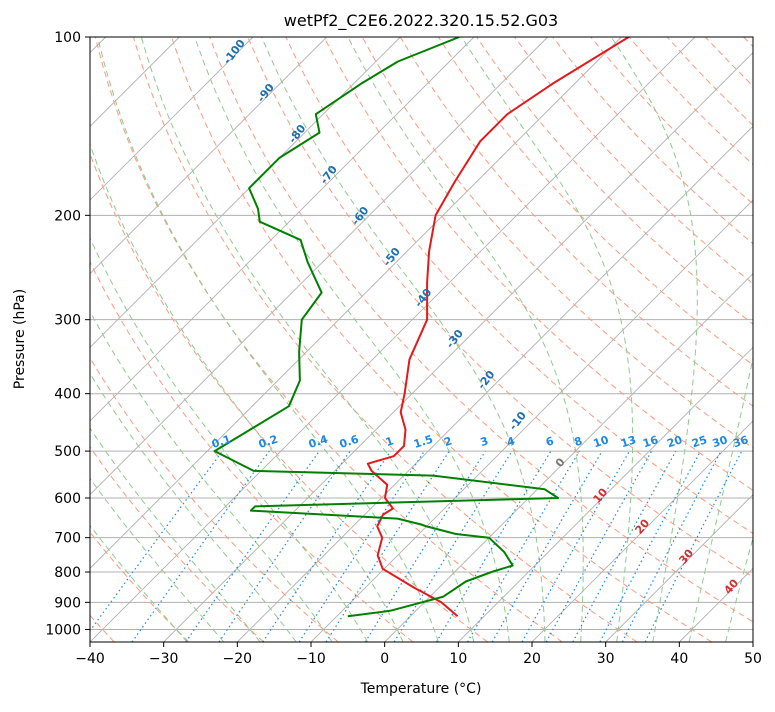 The width and height of the screenshot is (775, 712). What do you see at coordinates (20, 339) in the screenshot?
I see `y-axis-title: Pressure (hPa)` at bounding box center [20, 339].